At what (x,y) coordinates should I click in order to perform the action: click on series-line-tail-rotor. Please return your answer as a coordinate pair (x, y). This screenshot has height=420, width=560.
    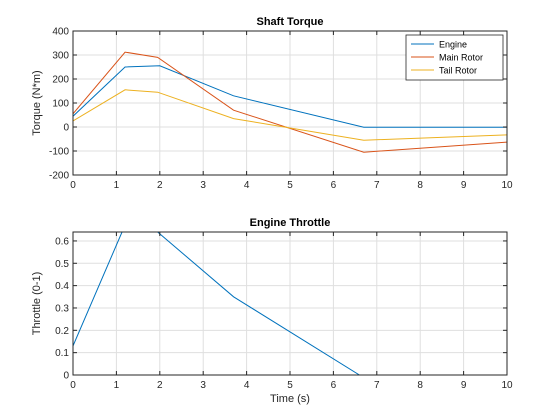
    Looking at the image, I should click on (290, 115).